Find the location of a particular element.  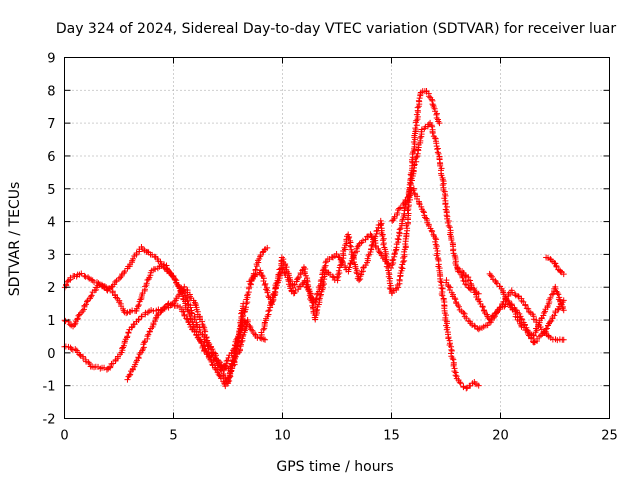

x-axis-label: GPS time / hours is located at coordinates (334, 467).